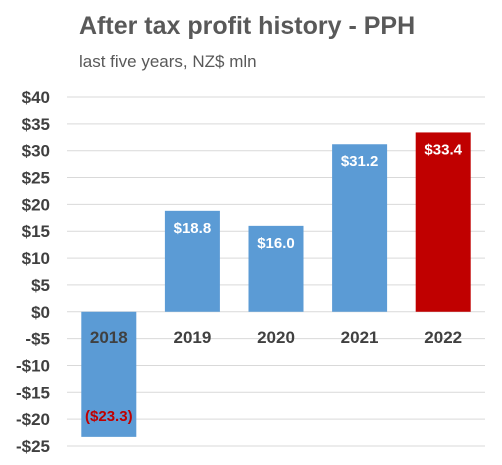  I want to click on y-tick-label: $15, so click(36, 231).